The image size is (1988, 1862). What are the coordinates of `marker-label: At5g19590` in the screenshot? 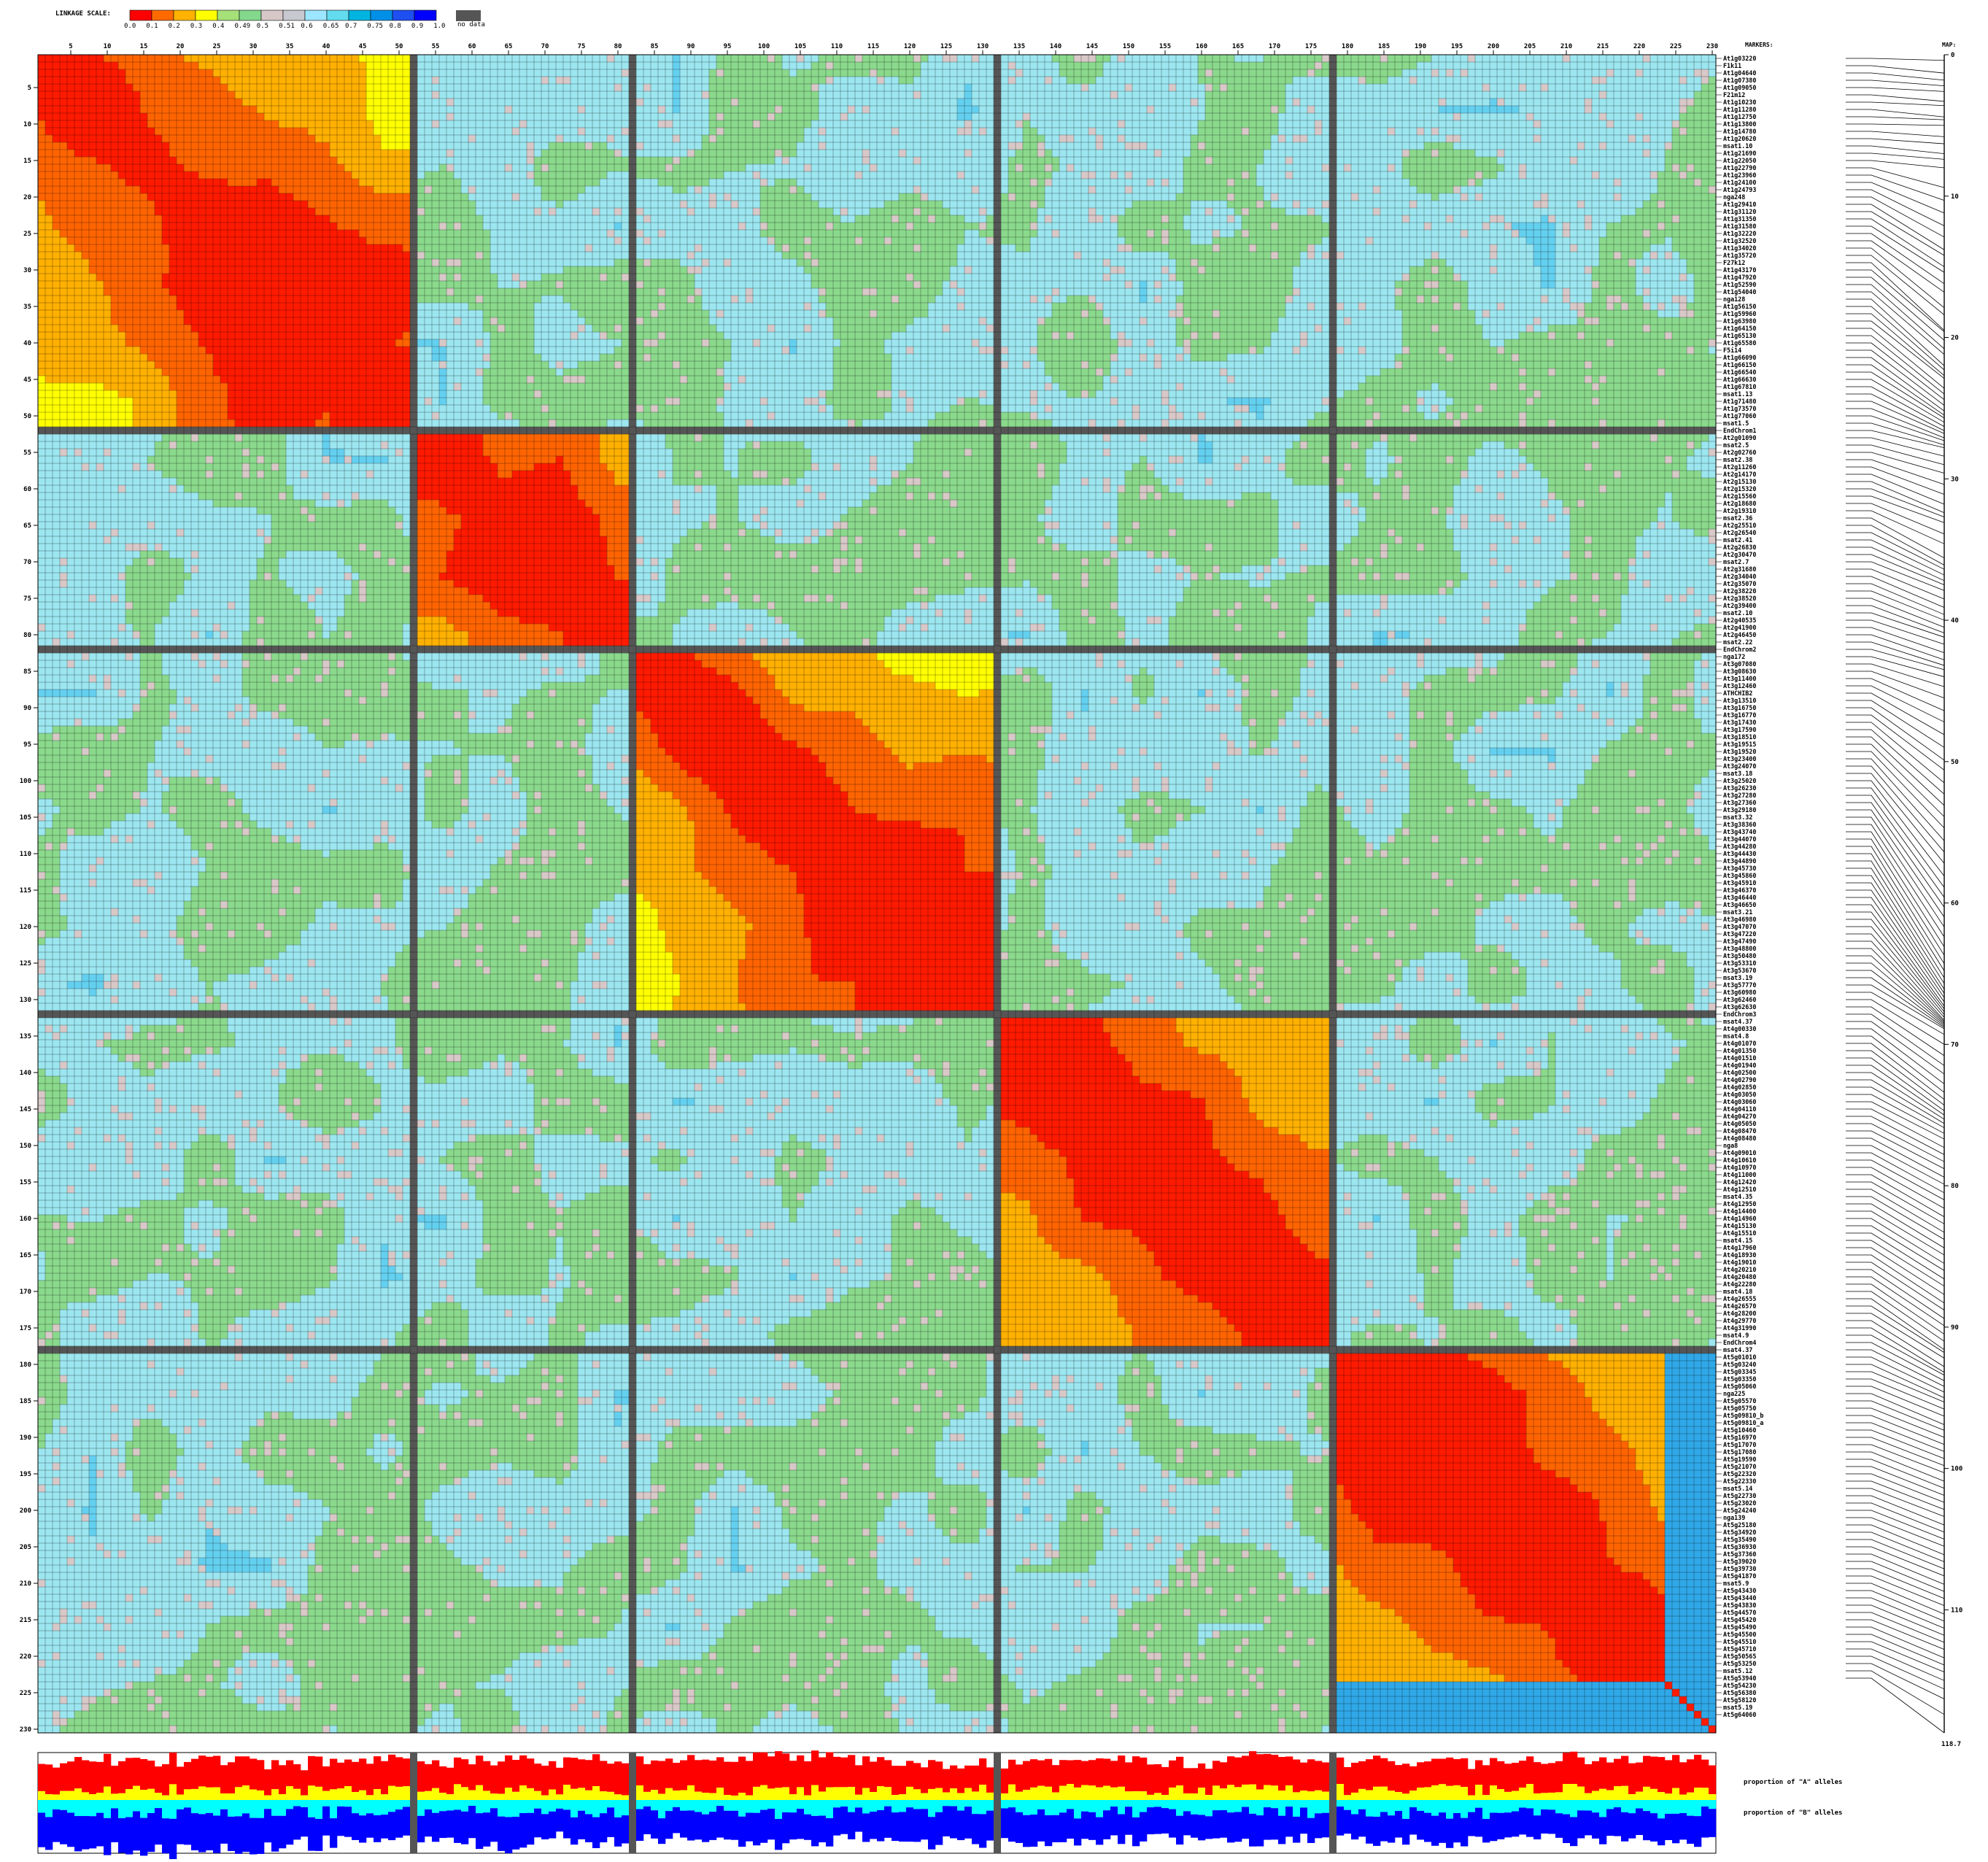 It's located at (1739, 1459).